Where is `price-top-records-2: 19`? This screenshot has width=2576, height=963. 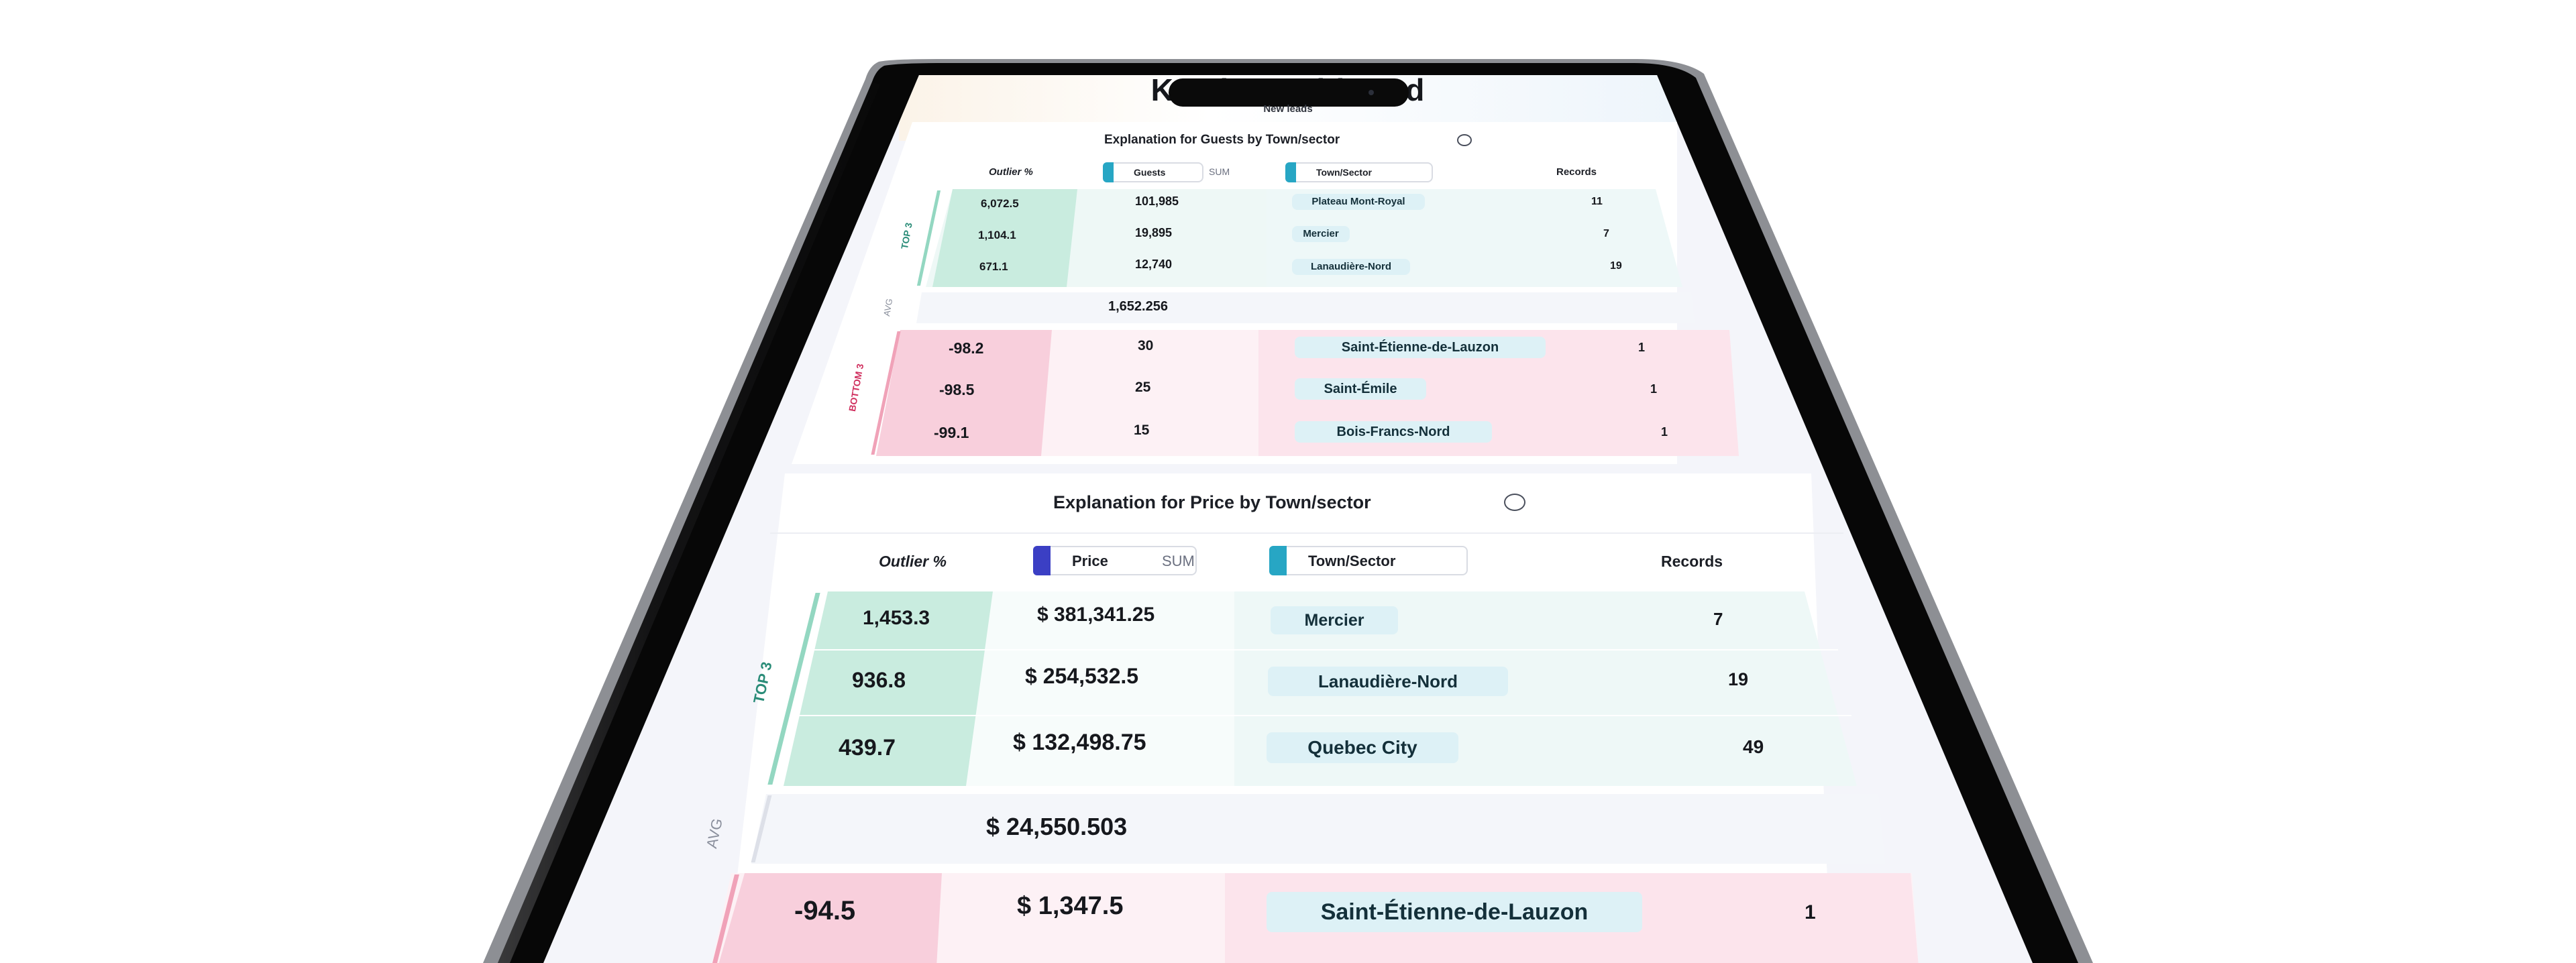
price-top-records-2: 19 is located at coordinates (1738, 679).